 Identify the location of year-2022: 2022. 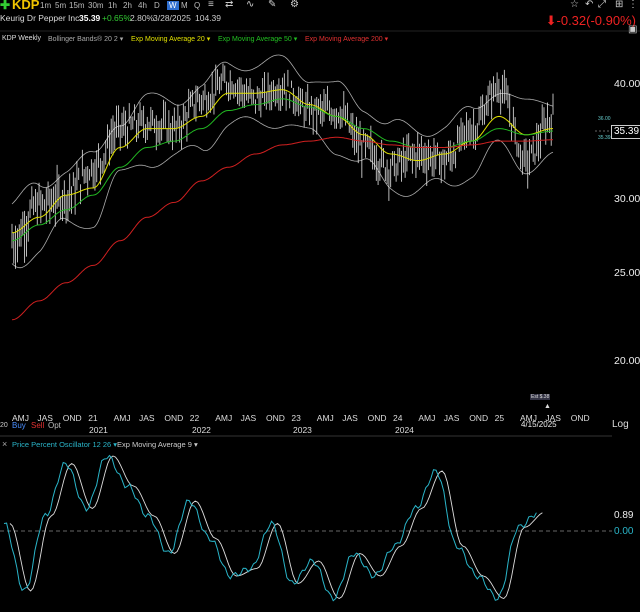
(201, 430).